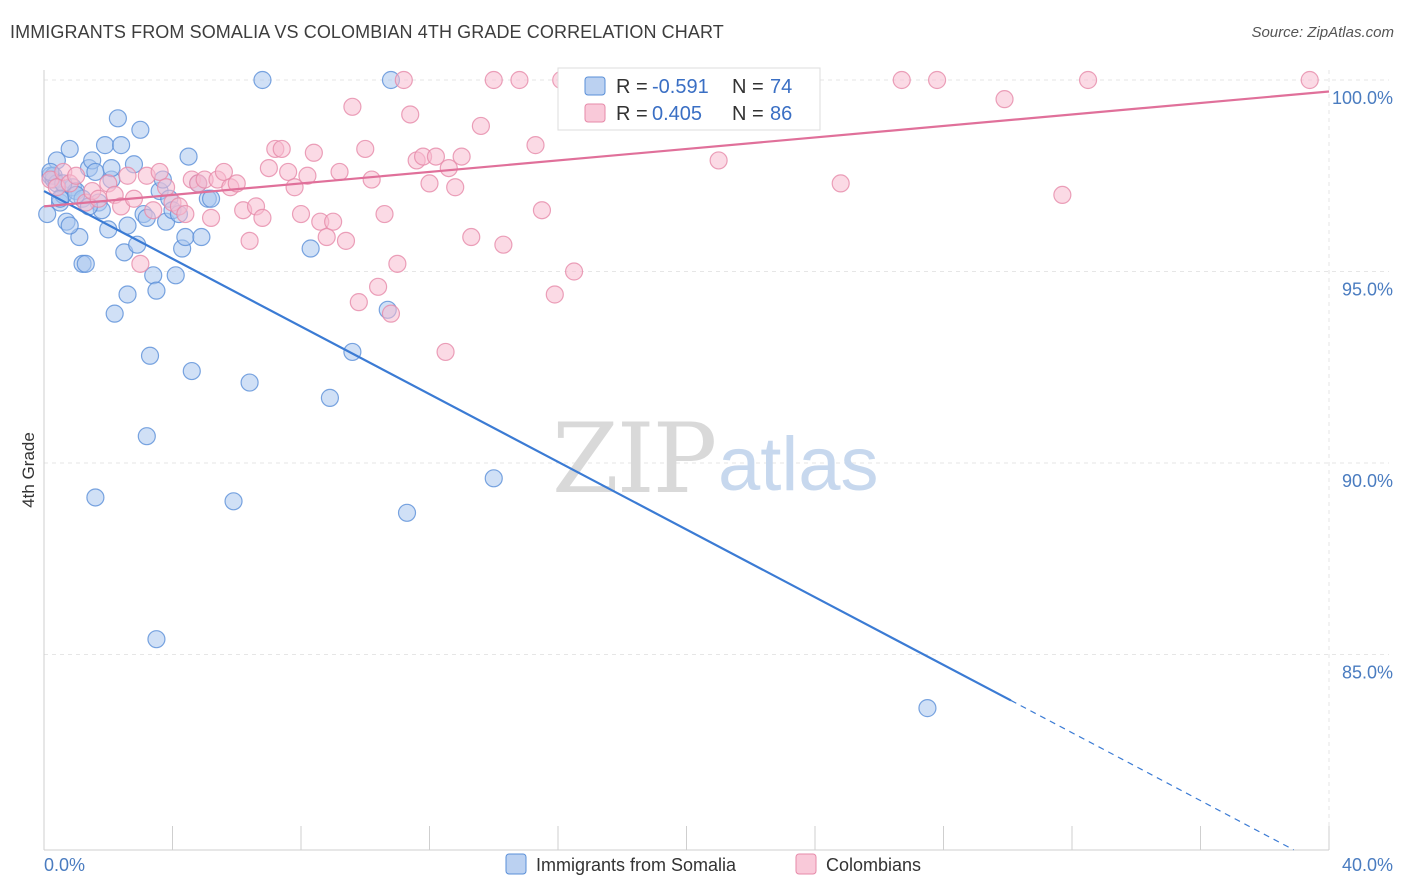 The width and height of the screenshot is (1406, 892). What do you see at coordinates (686, 149) in the screenshot?
I see `trend-line-colombians` at bounding box center [686, 149].